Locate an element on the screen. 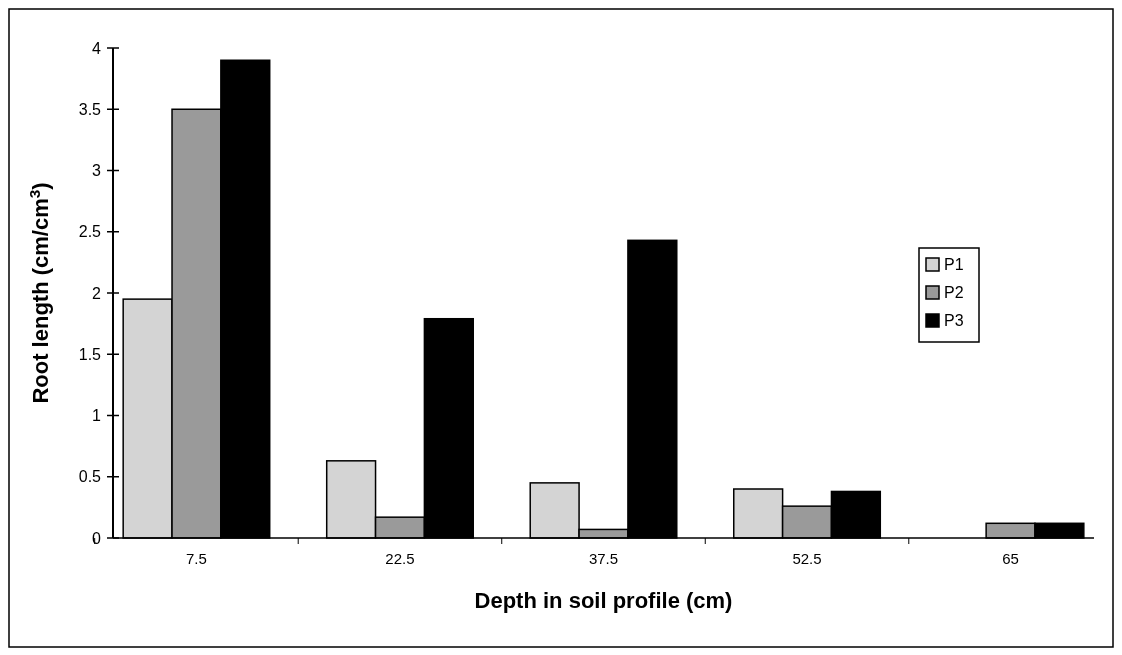 This screenshot has width=1122, height=655. x-axis-title: Depth in soil profile (cm) is located at coordinates (603, 600).